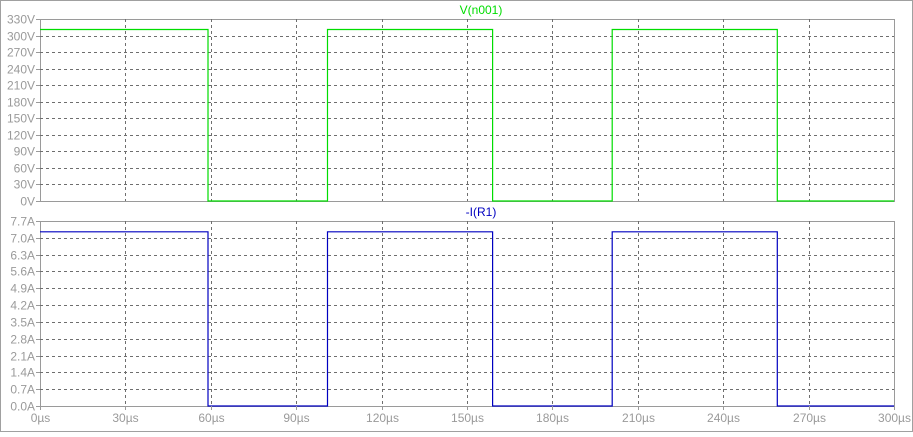  What do you see at coordinates (21, 53) in the screenshot?
I see `y-tick-label: 270V` at bounding box center [21, 53].